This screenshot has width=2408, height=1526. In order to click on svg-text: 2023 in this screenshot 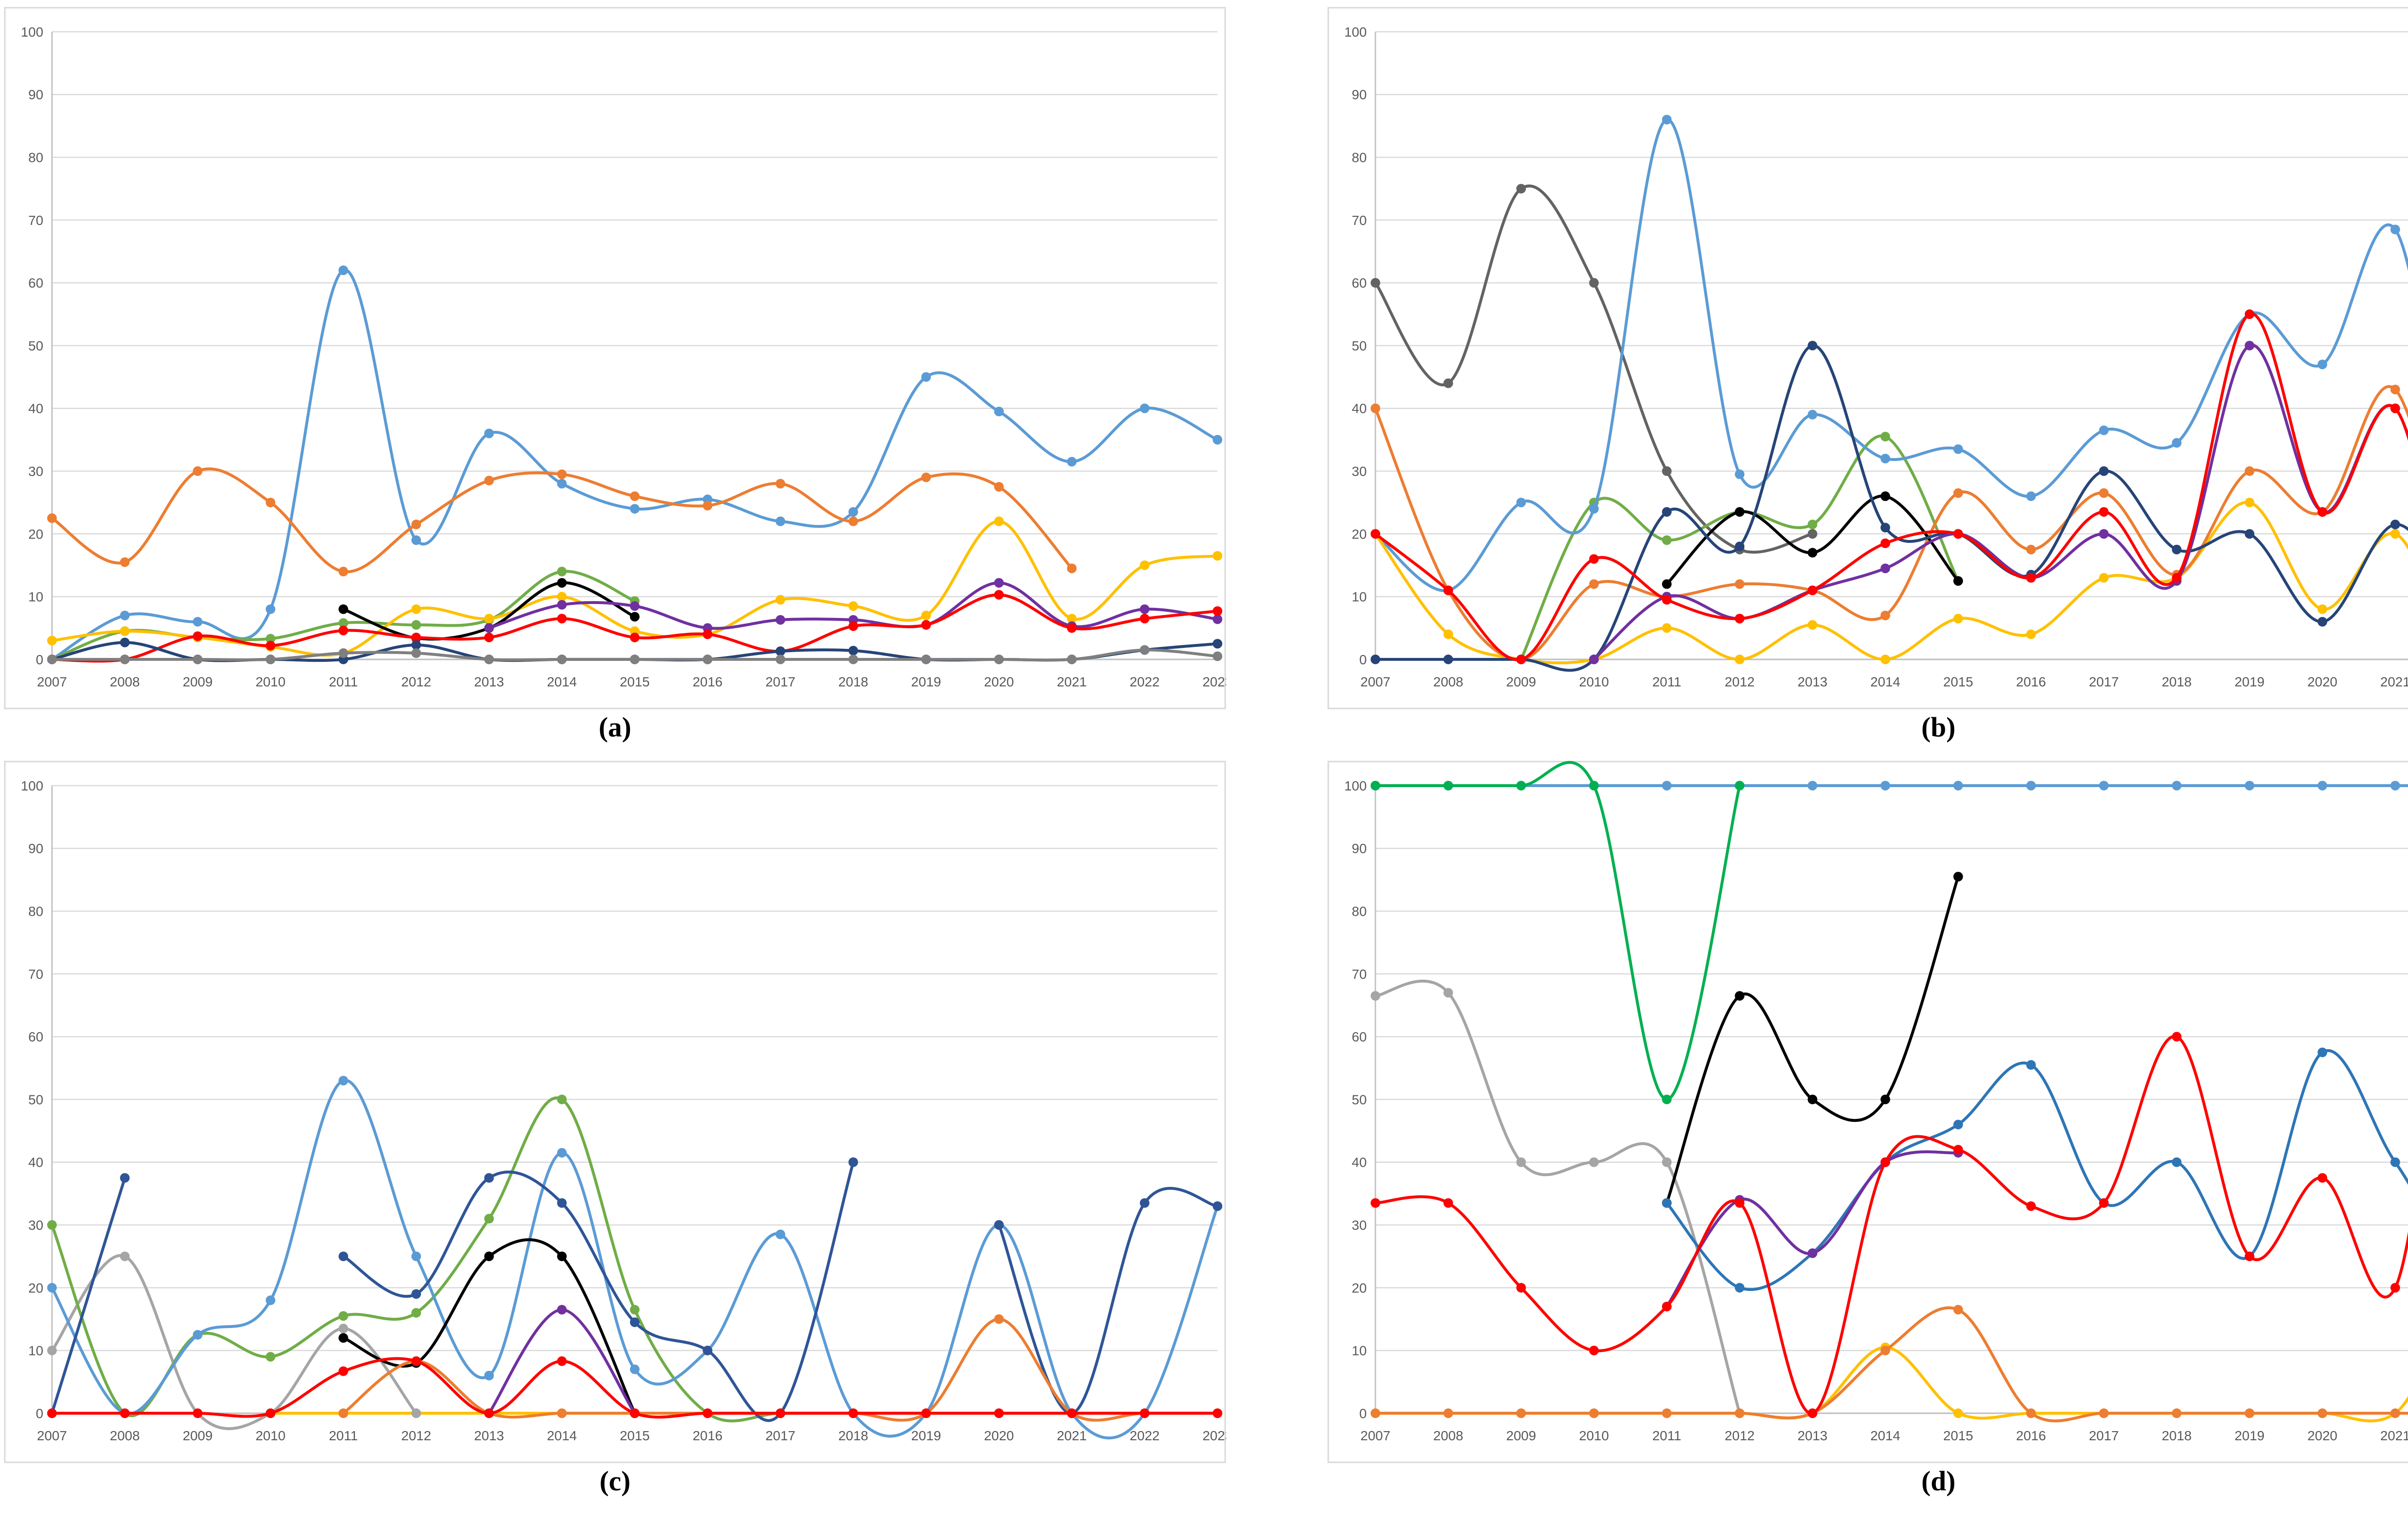, I will do `click(1214, 681)`.